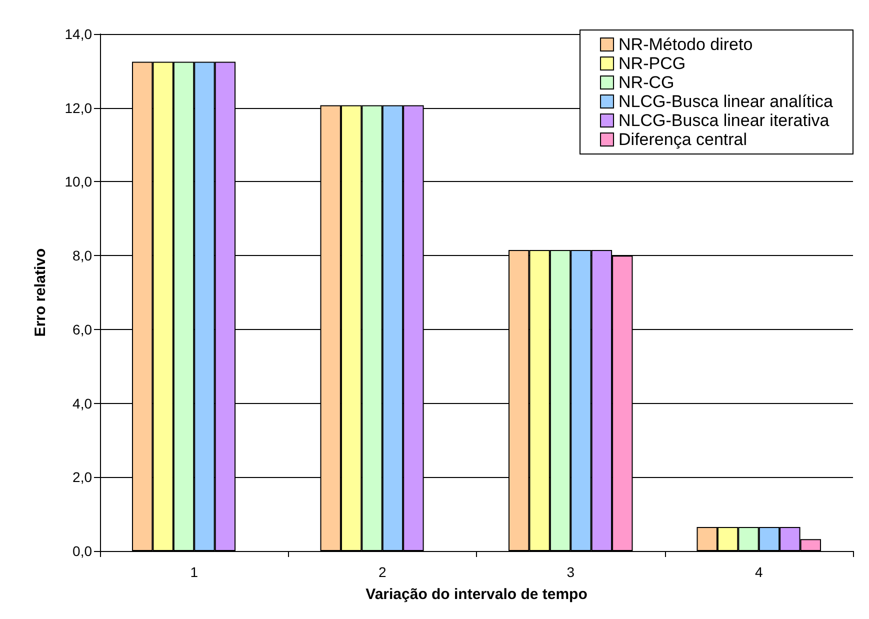  I want to click on x-tick-label: 4, so click(758, 572).